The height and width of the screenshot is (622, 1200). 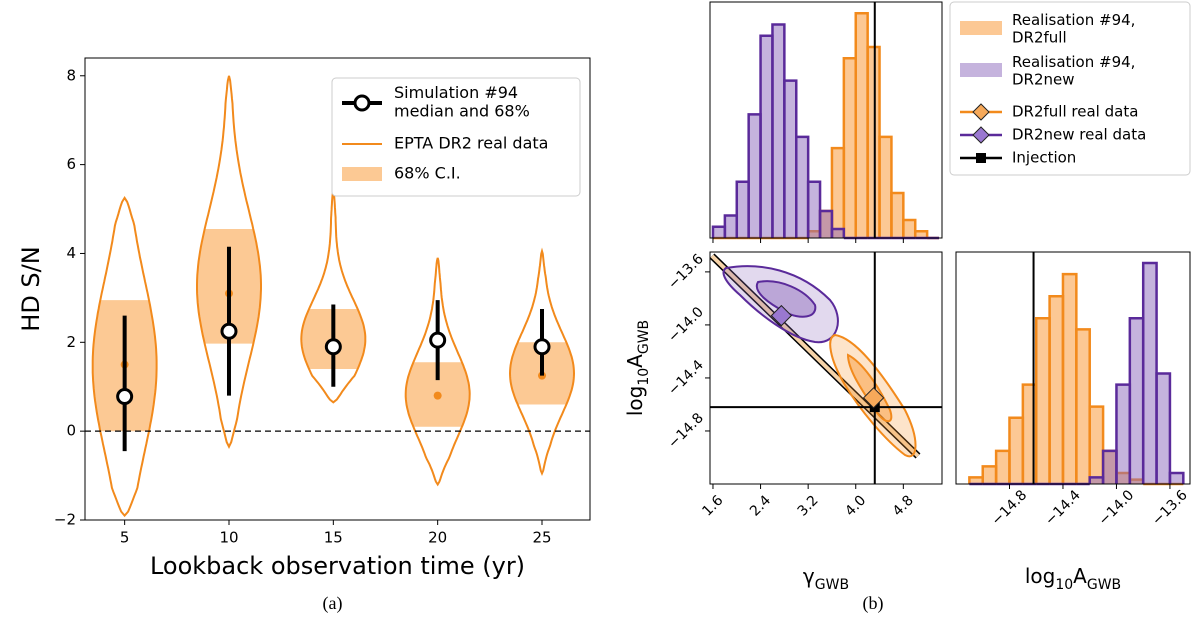 I want to click on diagonal-band, so click(x=815, y=356).